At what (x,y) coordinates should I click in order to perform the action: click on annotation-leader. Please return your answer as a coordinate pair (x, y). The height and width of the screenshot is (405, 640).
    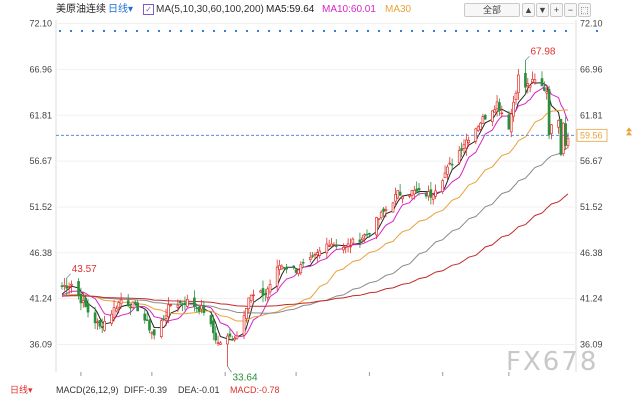
    Looking at the image, I should click on (527, 58).